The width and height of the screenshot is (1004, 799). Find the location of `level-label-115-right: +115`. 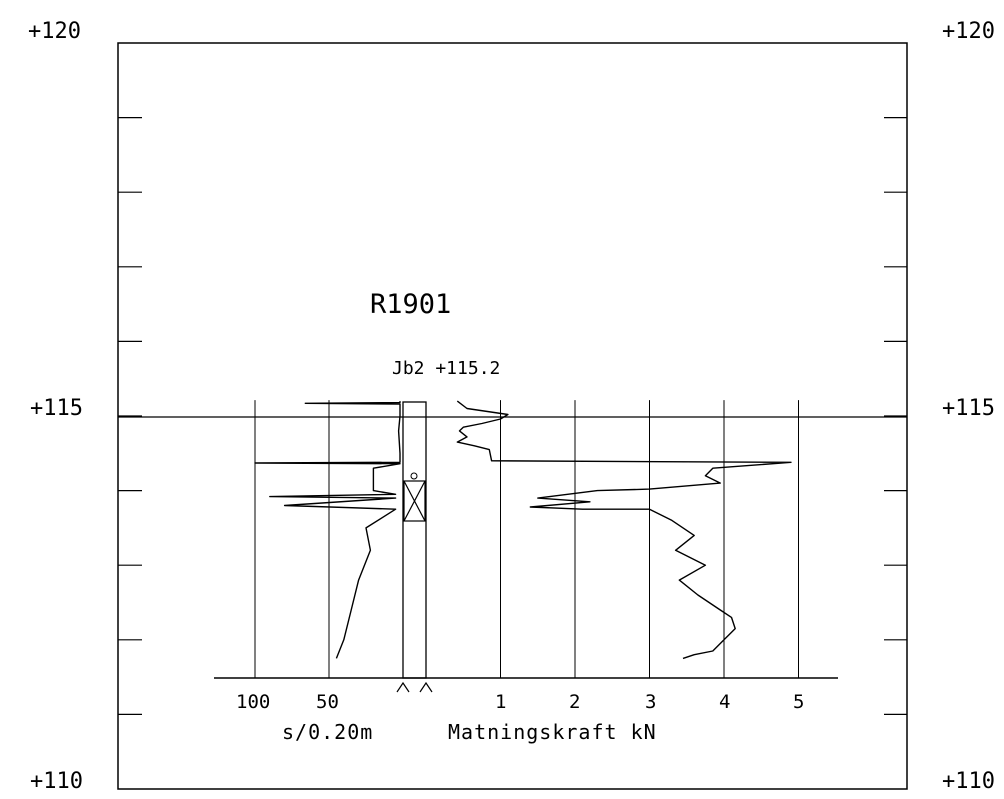

level-label-115-right: +115 is located at coordinates (968, 408).